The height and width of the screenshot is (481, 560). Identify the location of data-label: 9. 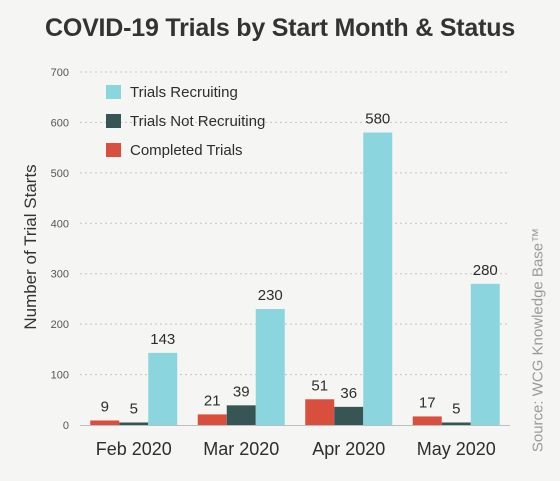
(105, 406).